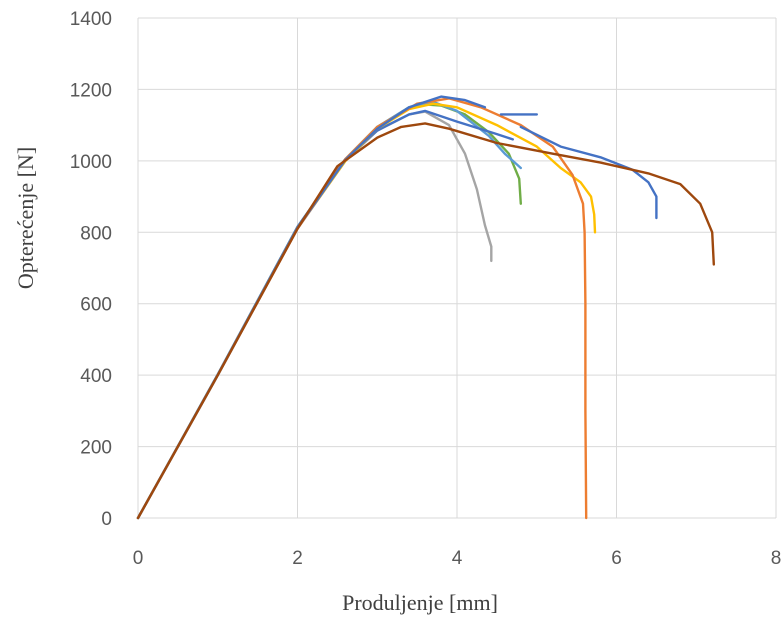 Image resolution: width=782 pixels, height=619 pixels. Describe the element at coordinates (91, 90) in the screenshot. I see `y-tick-label: 1200` at that location.